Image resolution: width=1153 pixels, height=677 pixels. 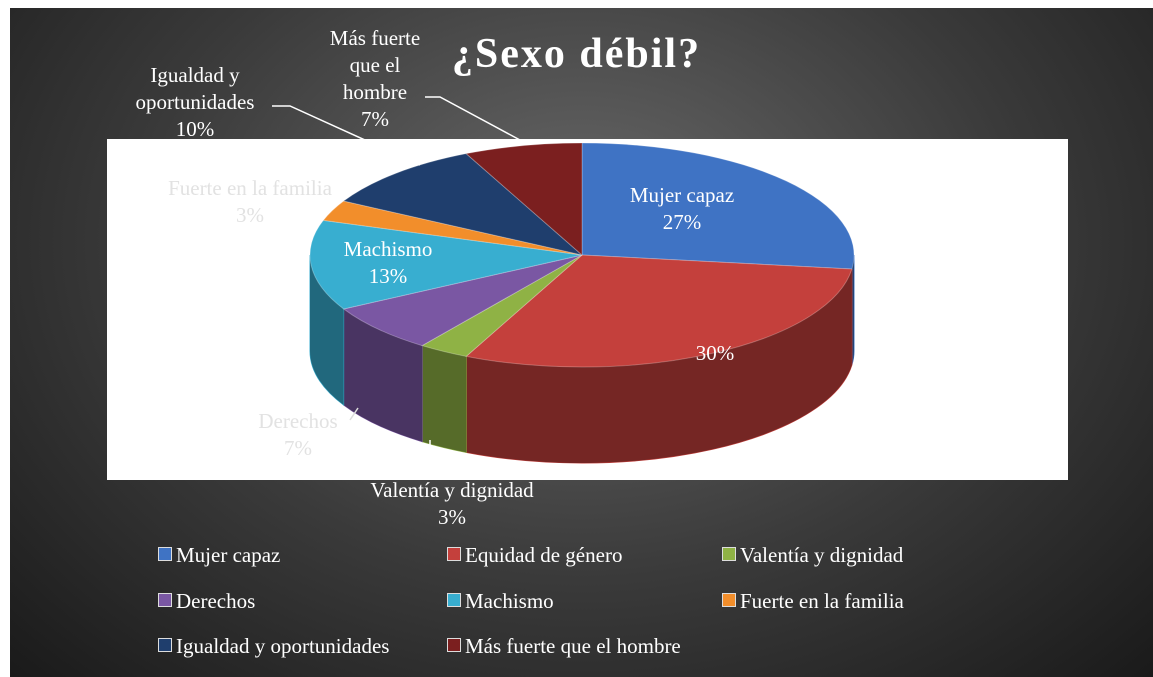 What do you see at coordinates (388, 276) in the screenshot?
I see `data-label-value: 13%` at bounding box center [388, 276].